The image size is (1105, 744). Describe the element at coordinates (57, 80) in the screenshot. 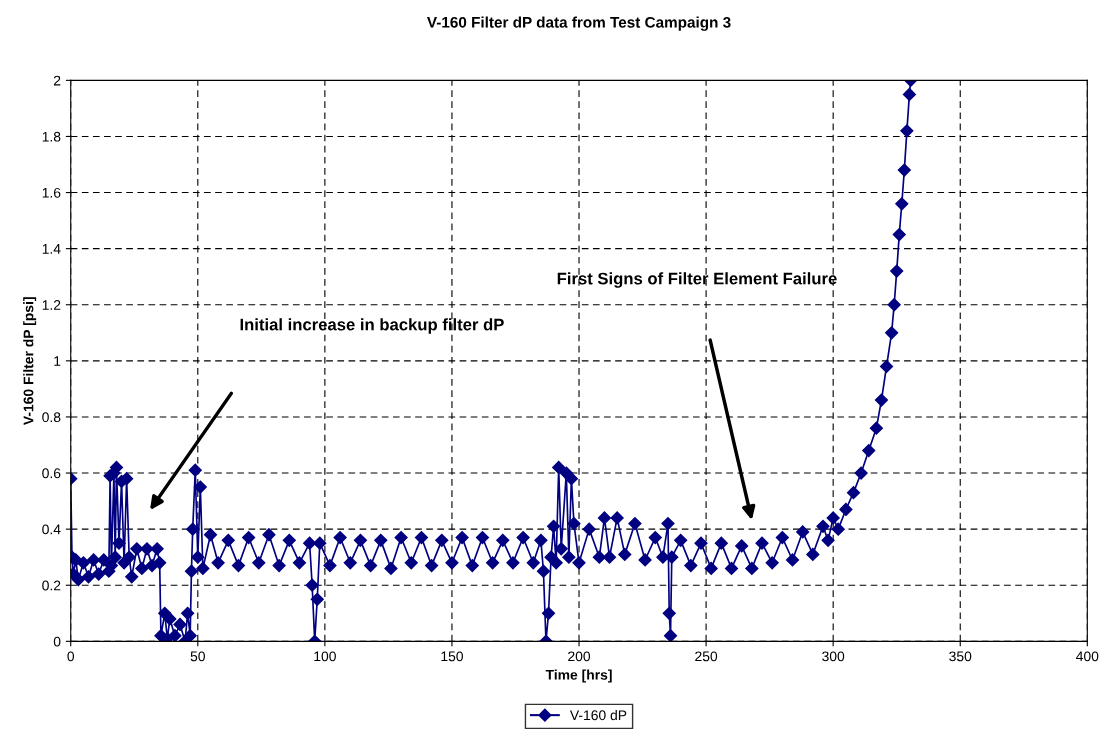

I see `y-tick-label: 2` at that location.